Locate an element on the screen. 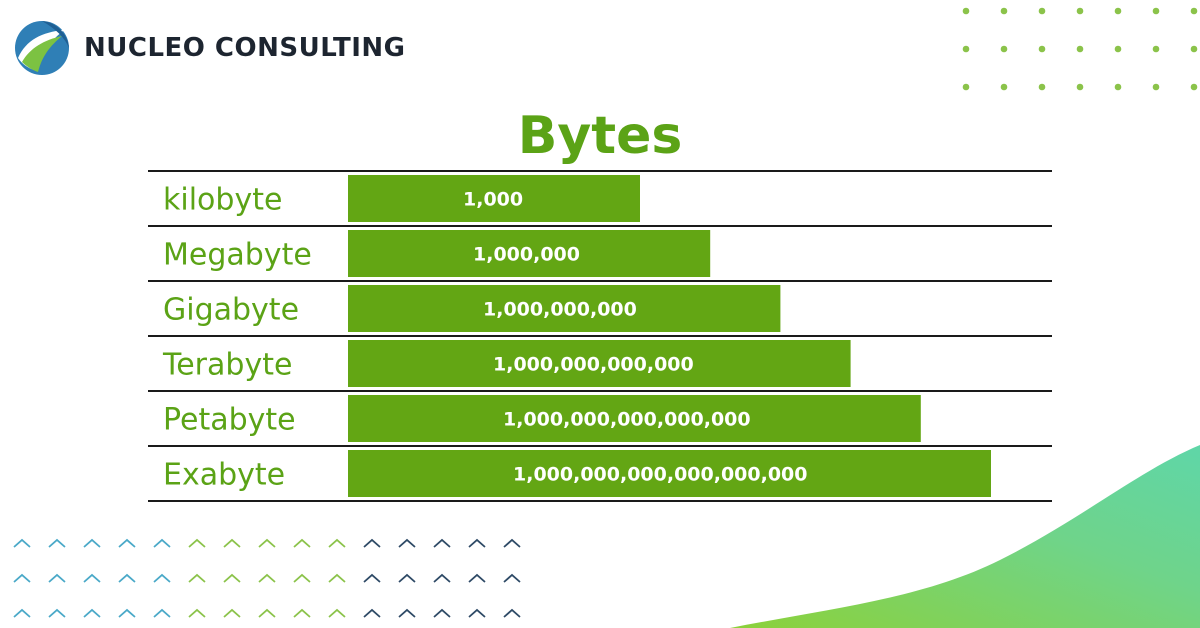 Image resolution: width=1200 pixels, height=628 pixels. brand-logo: NUCLEO CONSULTING is located at coordinates (209, 48).